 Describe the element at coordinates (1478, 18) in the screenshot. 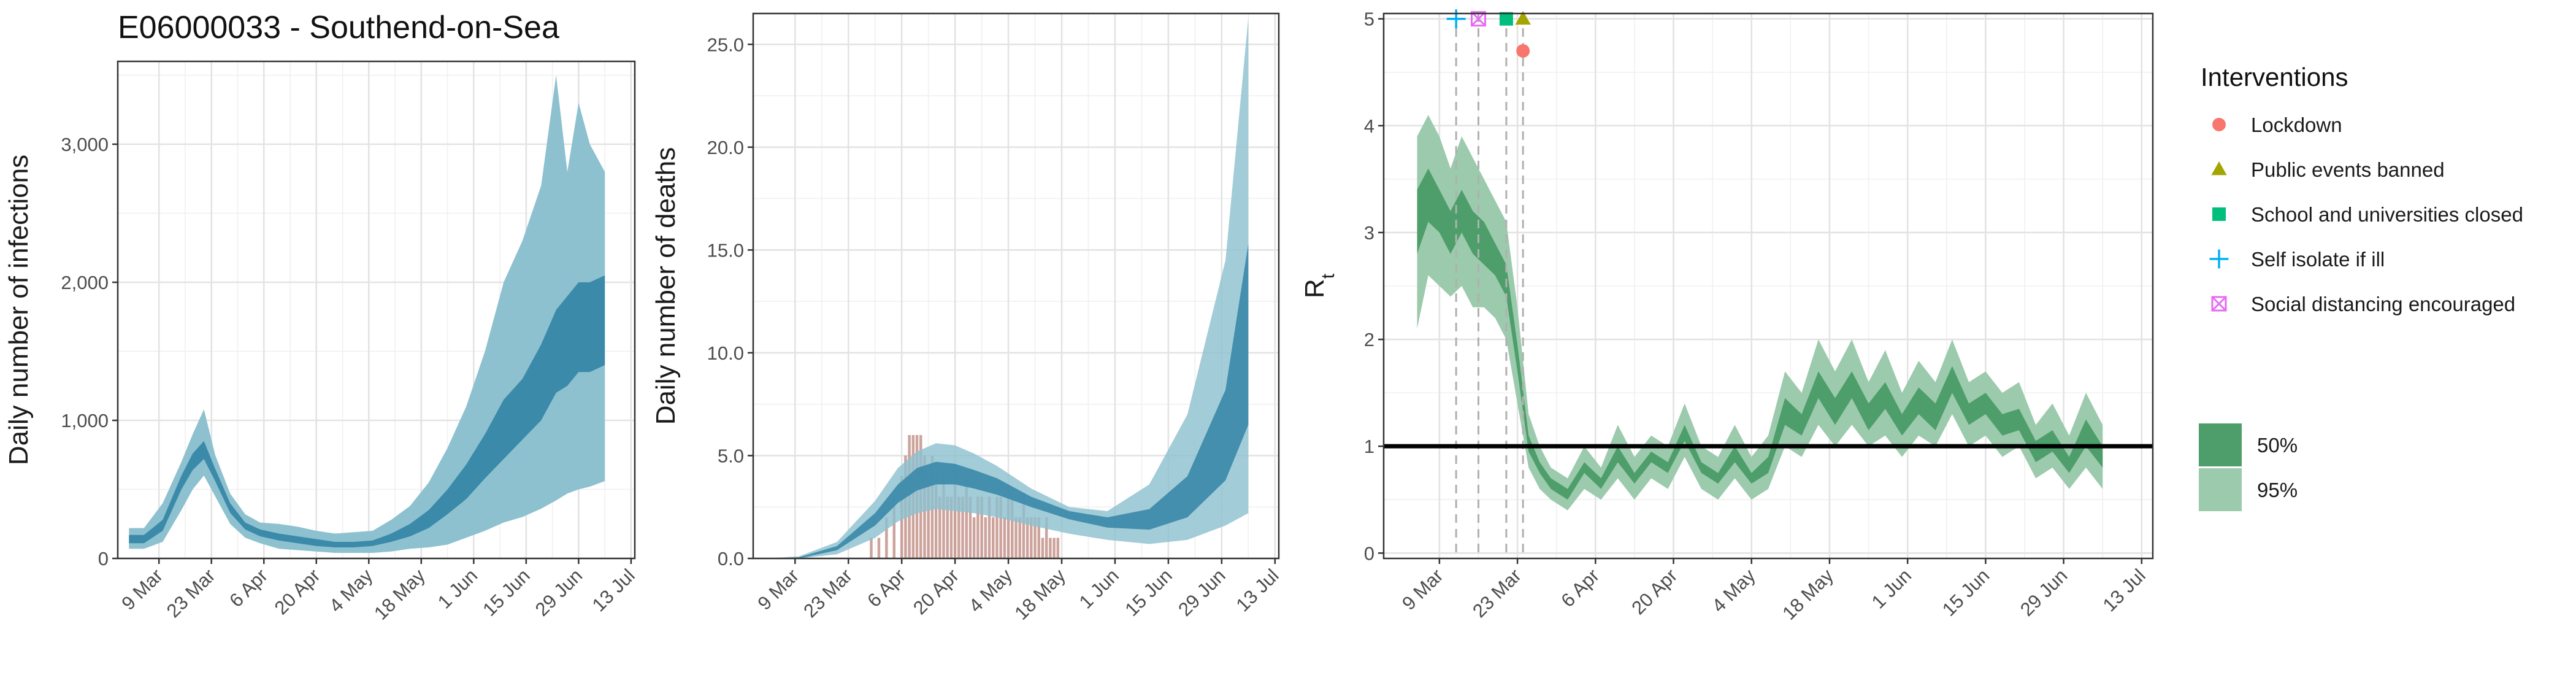

I see `boxx-diag2` at that location.